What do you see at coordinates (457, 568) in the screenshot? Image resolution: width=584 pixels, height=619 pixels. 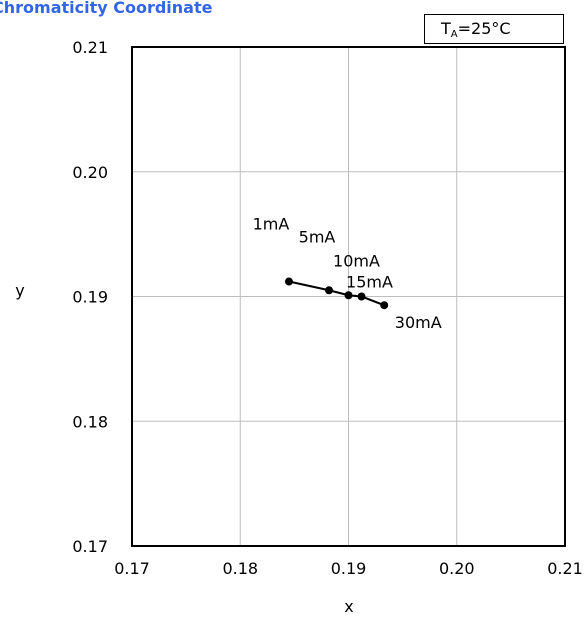 I see `x-tick-label: 0.20` at bounding box center [457, 568].